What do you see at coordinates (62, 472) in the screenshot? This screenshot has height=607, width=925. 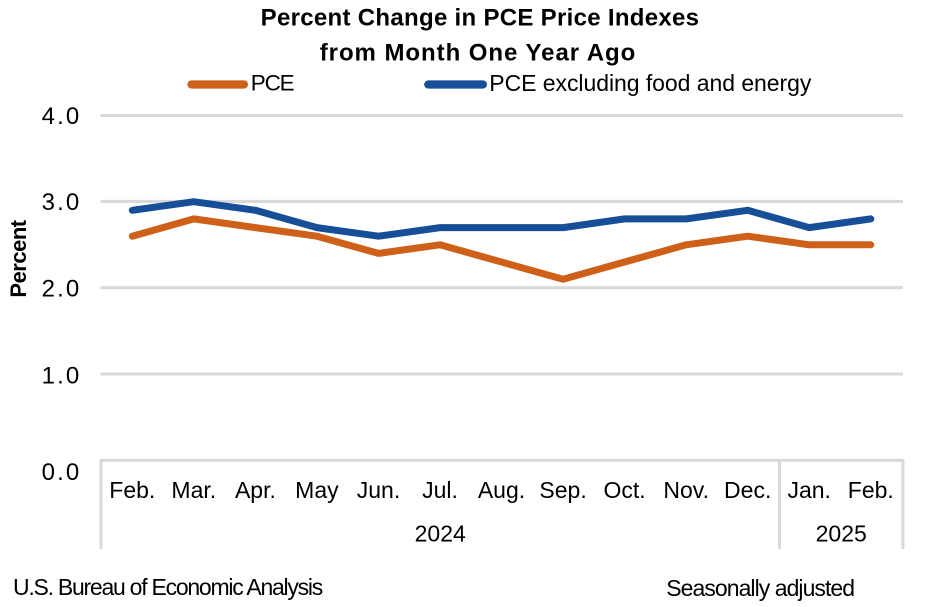 I see `svg-text: 0.0` at bounding box center [62, 472].